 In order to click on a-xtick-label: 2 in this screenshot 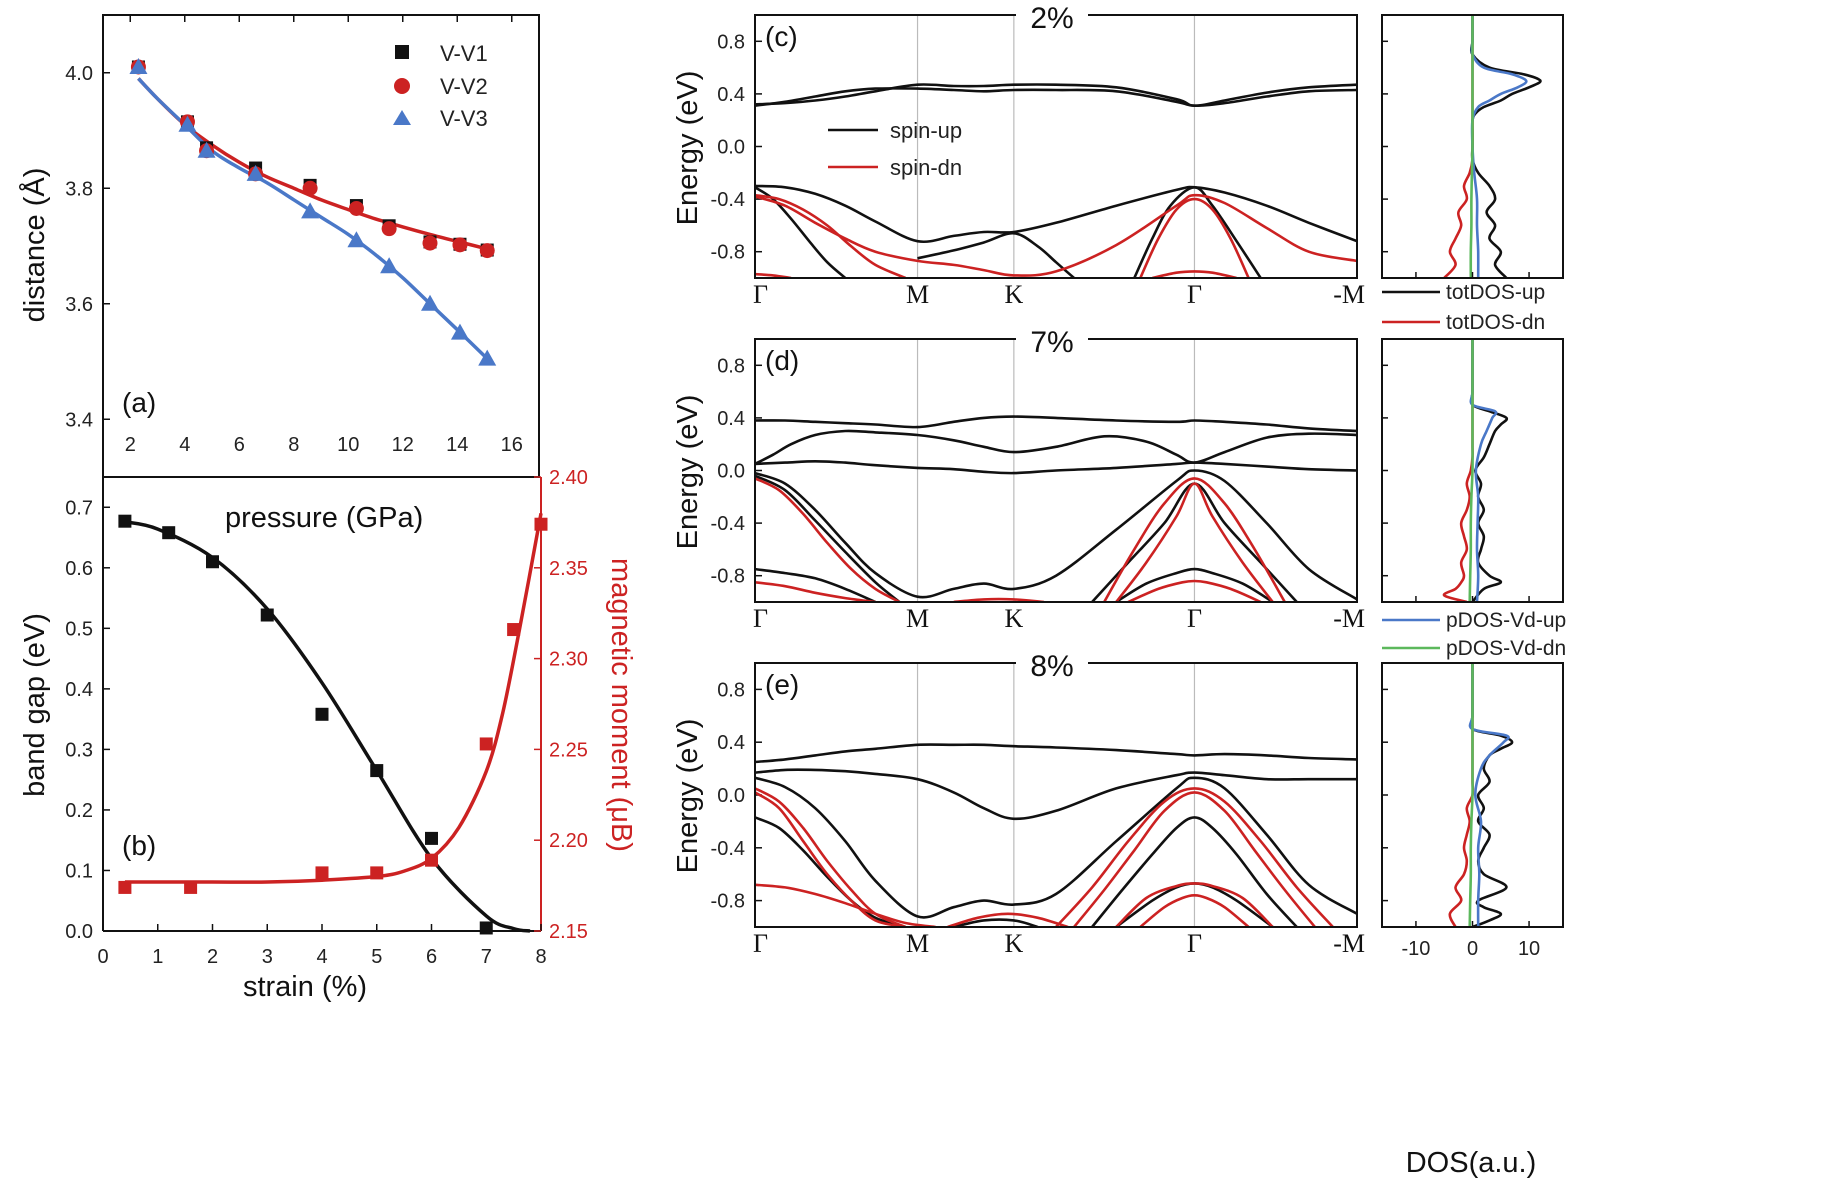, I will do `click(130, 445)`.